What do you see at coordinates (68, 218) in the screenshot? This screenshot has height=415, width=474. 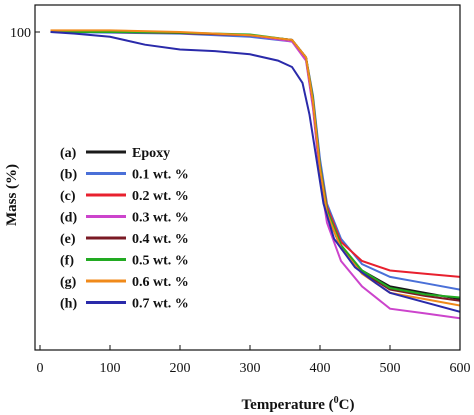 I see `legend-letter: (d)` at bounding box center [68, 218].